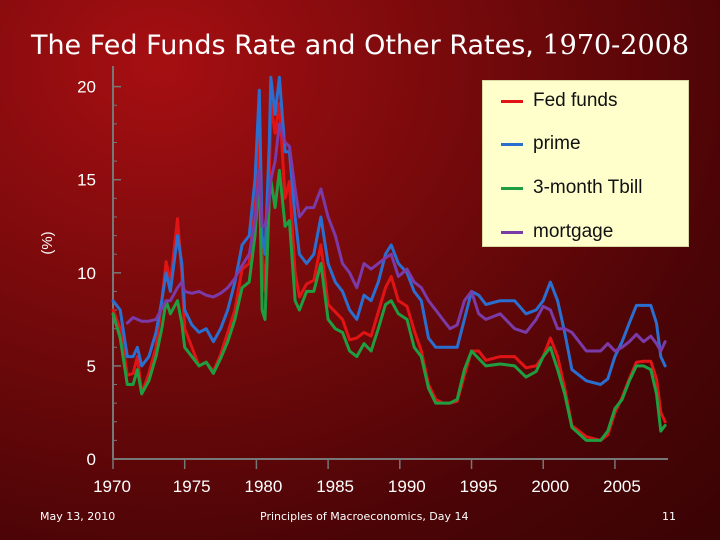 This screenshot has height=540, width=720. What do you see at coordinates (364, 516) in the screenshot?
I see `footer-course: Principles of Macroeconomics, Day 14` at bounding box center [364, 516].